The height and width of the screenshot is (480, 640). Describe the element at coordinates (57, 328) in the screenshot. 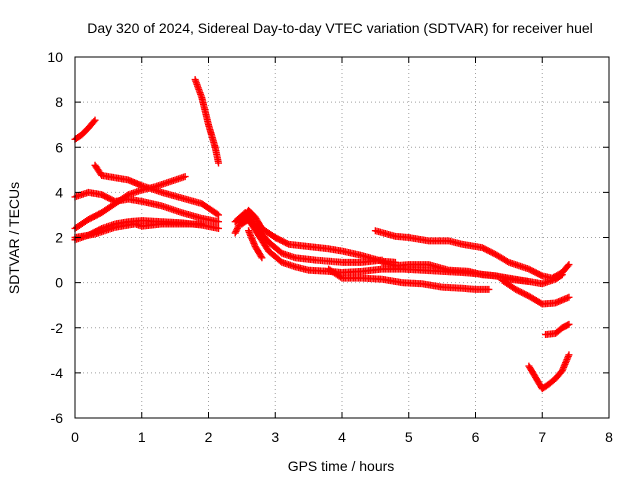

I see `y-tick-label: -2` at that location.